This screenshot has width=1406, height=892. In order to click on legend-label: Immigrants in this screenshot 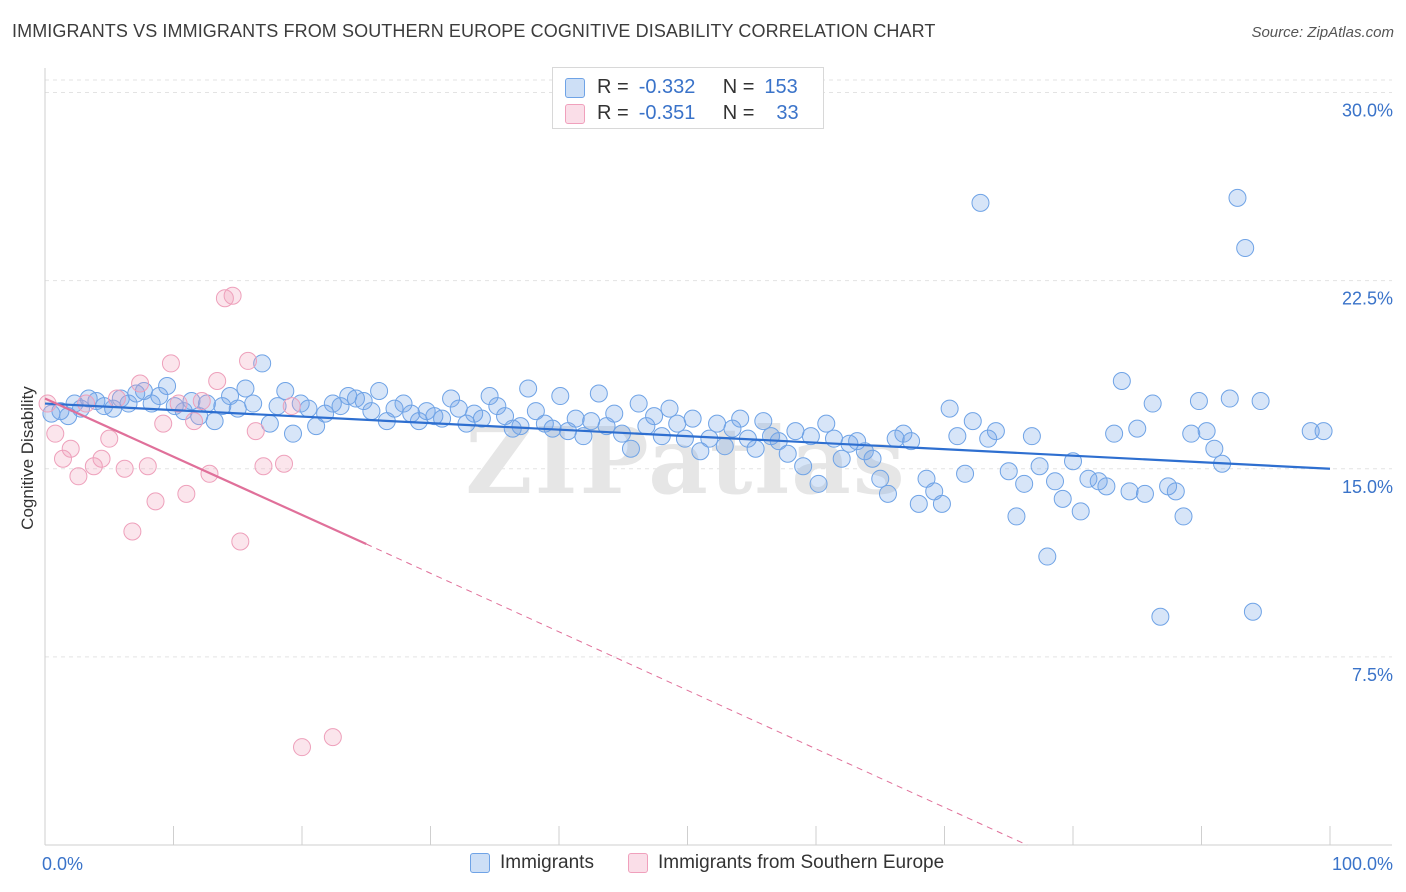, I will do `click(547, 862)`.